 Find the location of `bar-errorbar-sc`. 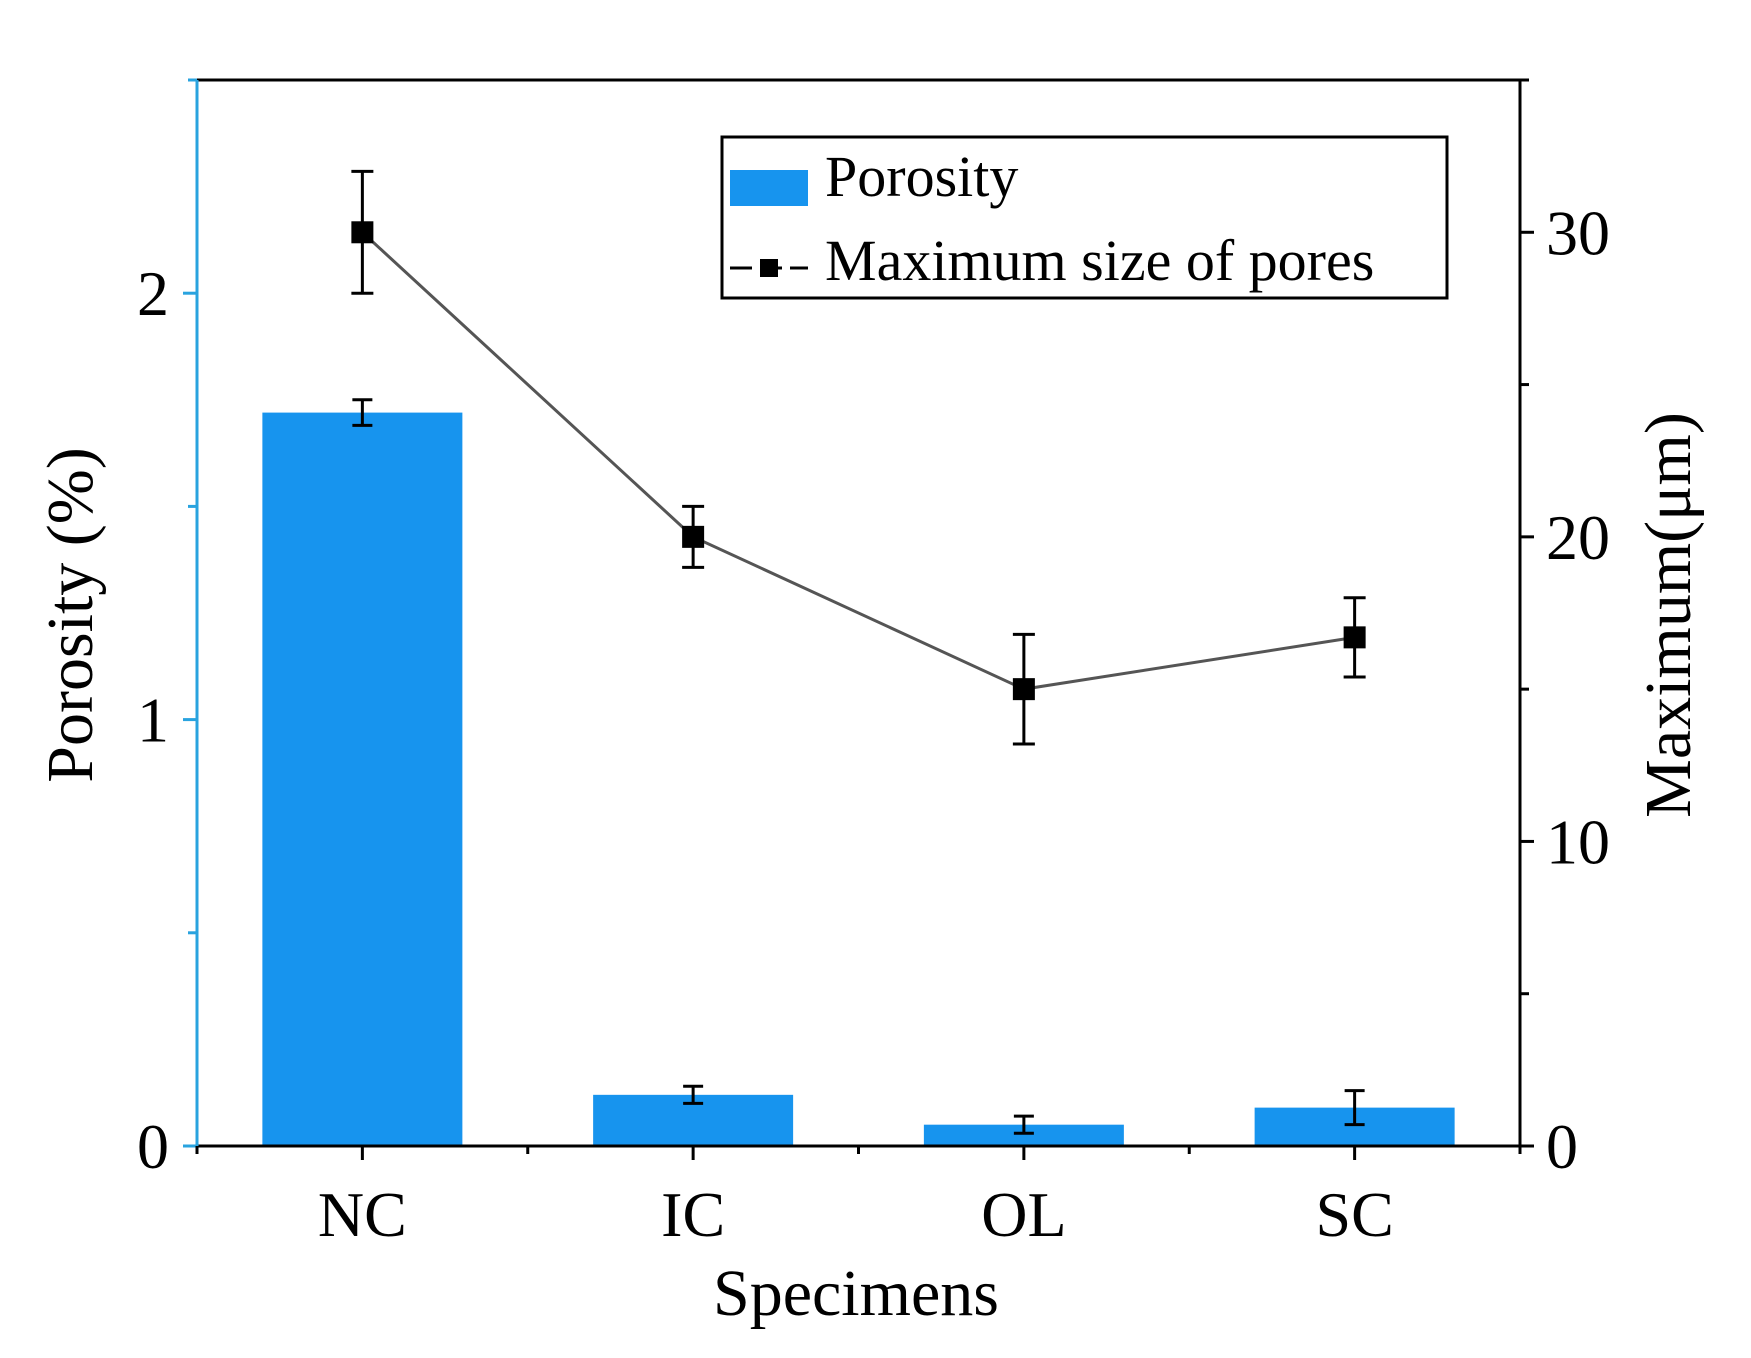

bar-errorbar-sc is located at coordinates (1354, 1108).